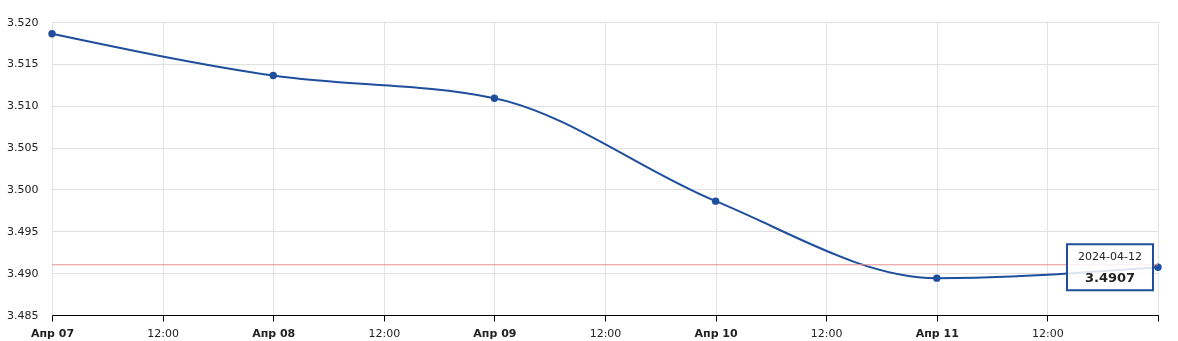  Describe the element at coordinates (23, 231) in the screenshot. I see `y-tick-label: 3.495` at that location.